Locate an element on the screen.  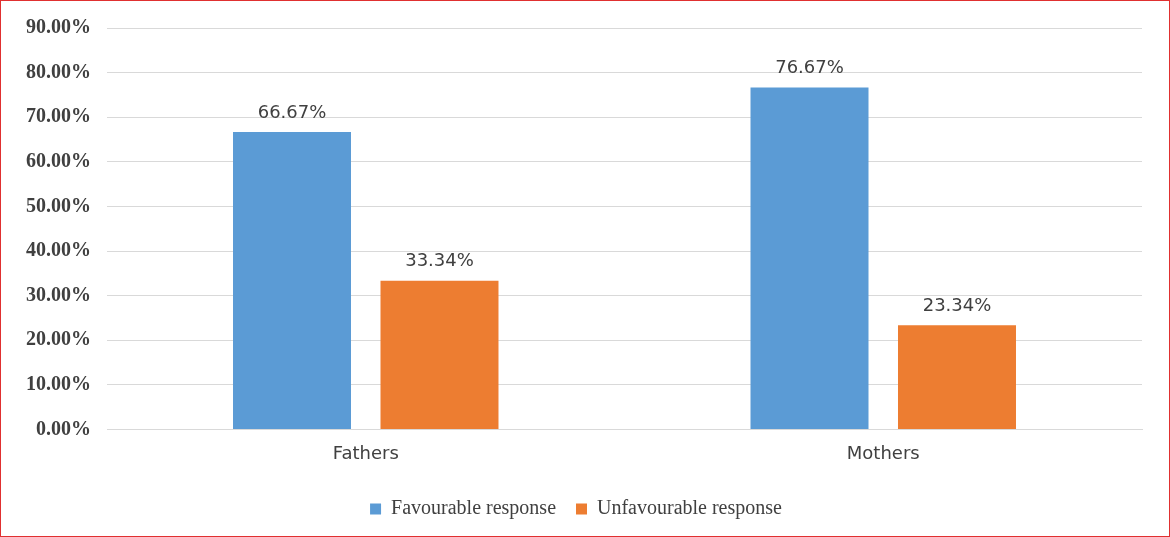
y-tick-label: 10.00% is located at coordinates (58, 382).